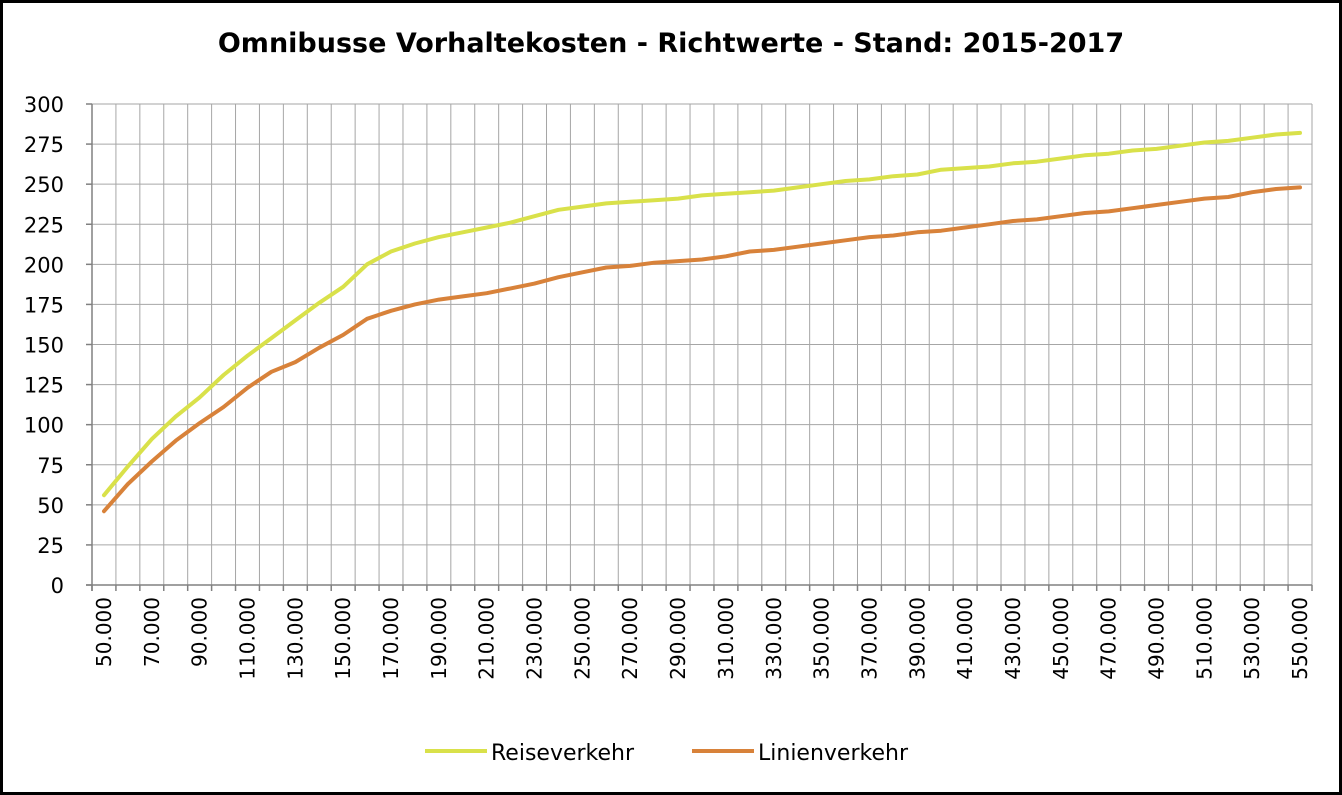 Image resolution: width=1342 pixels, height=795 pixels. What do you see at coordinates (563, 753) in the screenshot?
I see `legend-label-reiseverkehr: Reiseverkehr` at bounding box center [563, 753].